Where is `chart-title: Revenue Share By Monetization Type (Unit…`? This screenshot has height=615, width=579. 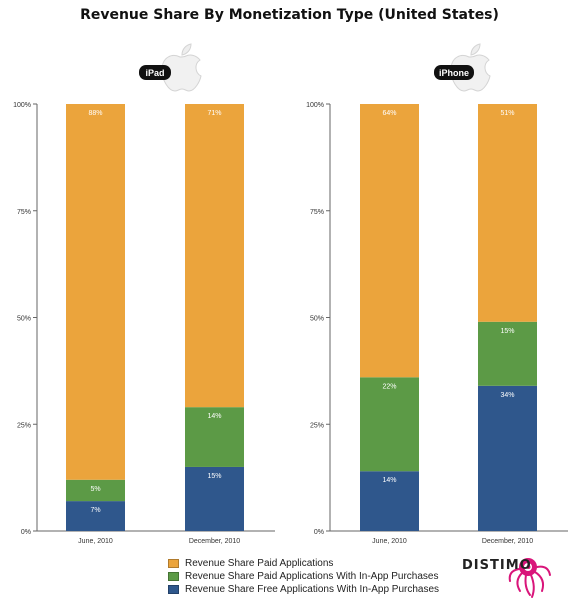 chart-title: Revenue Share By Monetization Type (Unit… is located at coordinates (289, 15).